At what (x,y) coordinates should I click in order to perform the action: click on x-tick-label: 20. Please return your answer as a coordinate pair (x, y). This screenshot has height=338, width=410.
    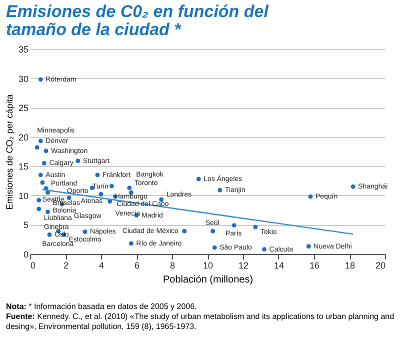
    Looking at the image, I should click on (380, 265).